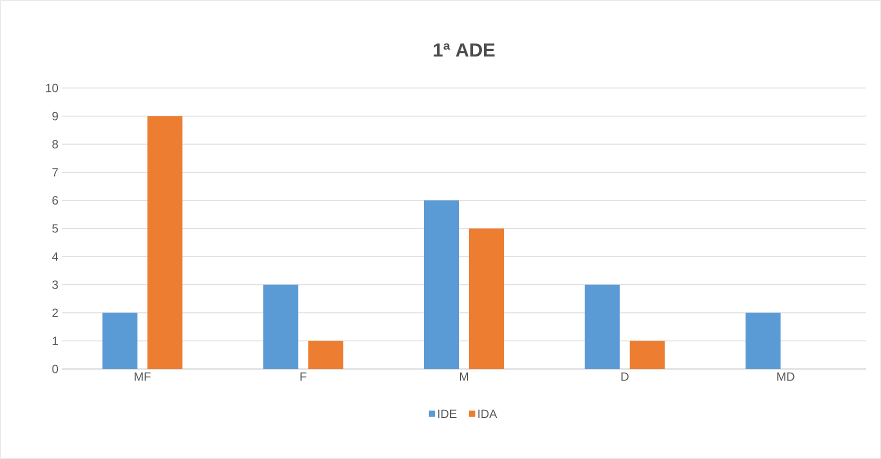 The height and width of the screenshot is (459, 881). What do you see at coordinates (55, 369) in the screenshot?
I see `y-tick-label: 0` at bounding box center [55, 369].